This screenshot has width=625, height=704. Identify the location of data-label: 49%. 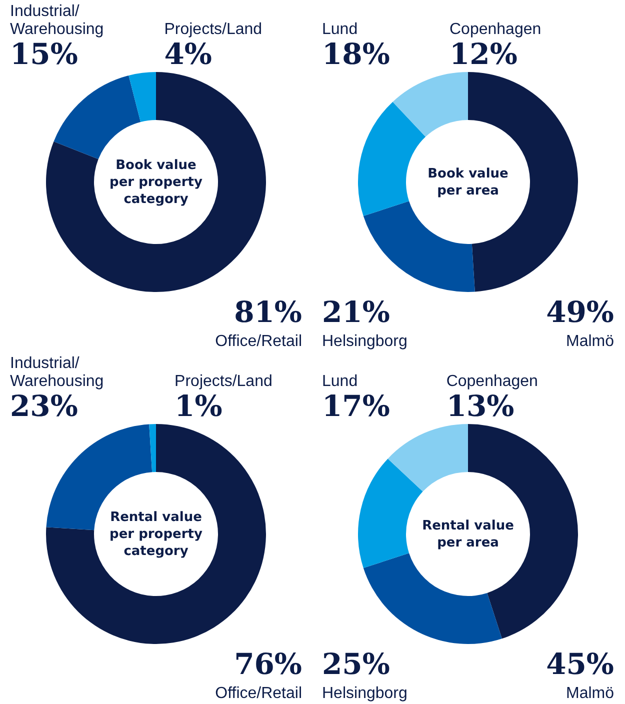
(580, 312).